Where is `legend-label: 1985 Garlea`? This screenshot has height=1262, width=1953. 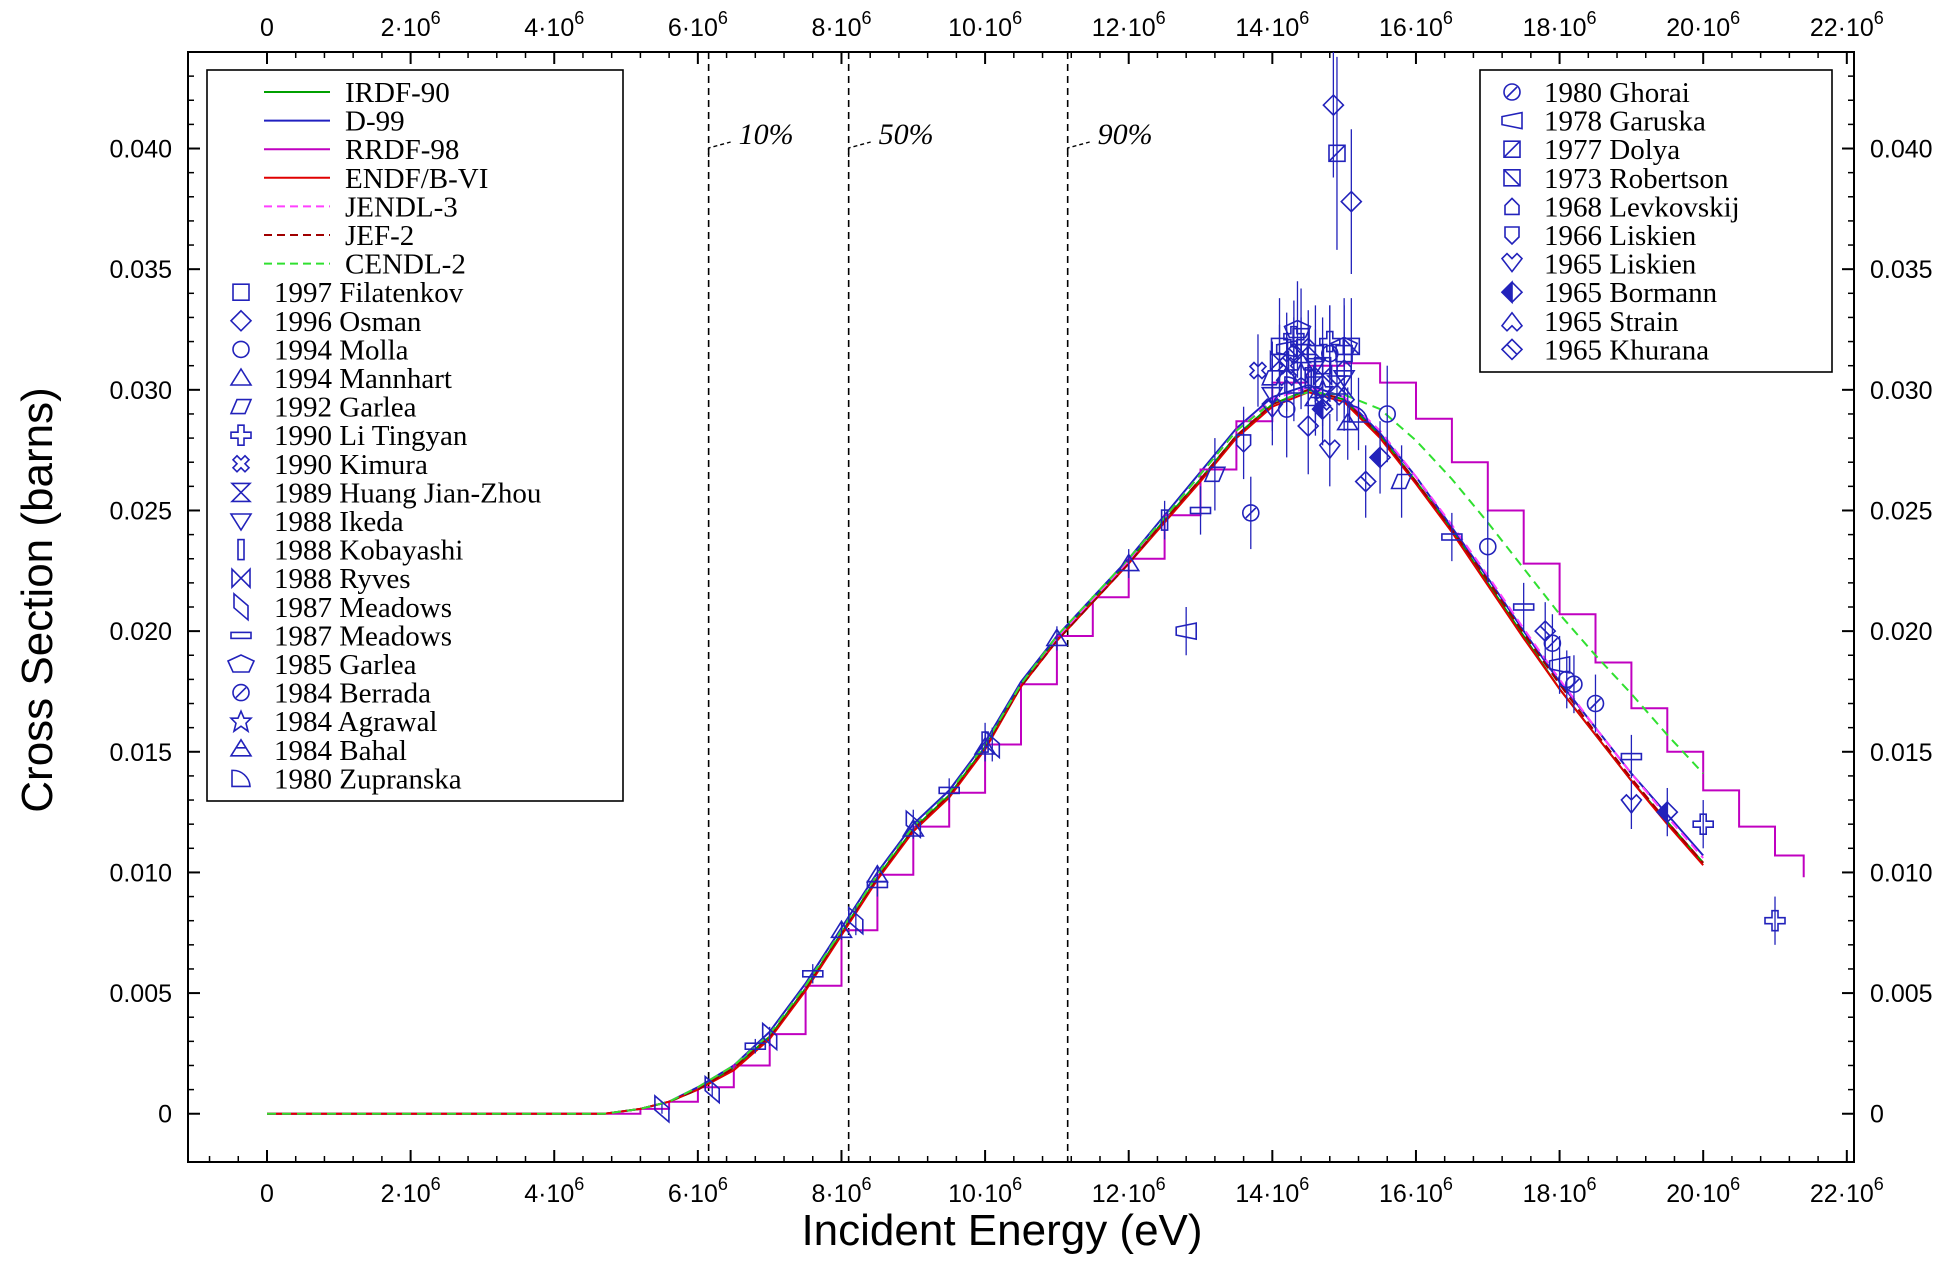 legend-label: 1985 Garlea is located at coordinates (345, 665).